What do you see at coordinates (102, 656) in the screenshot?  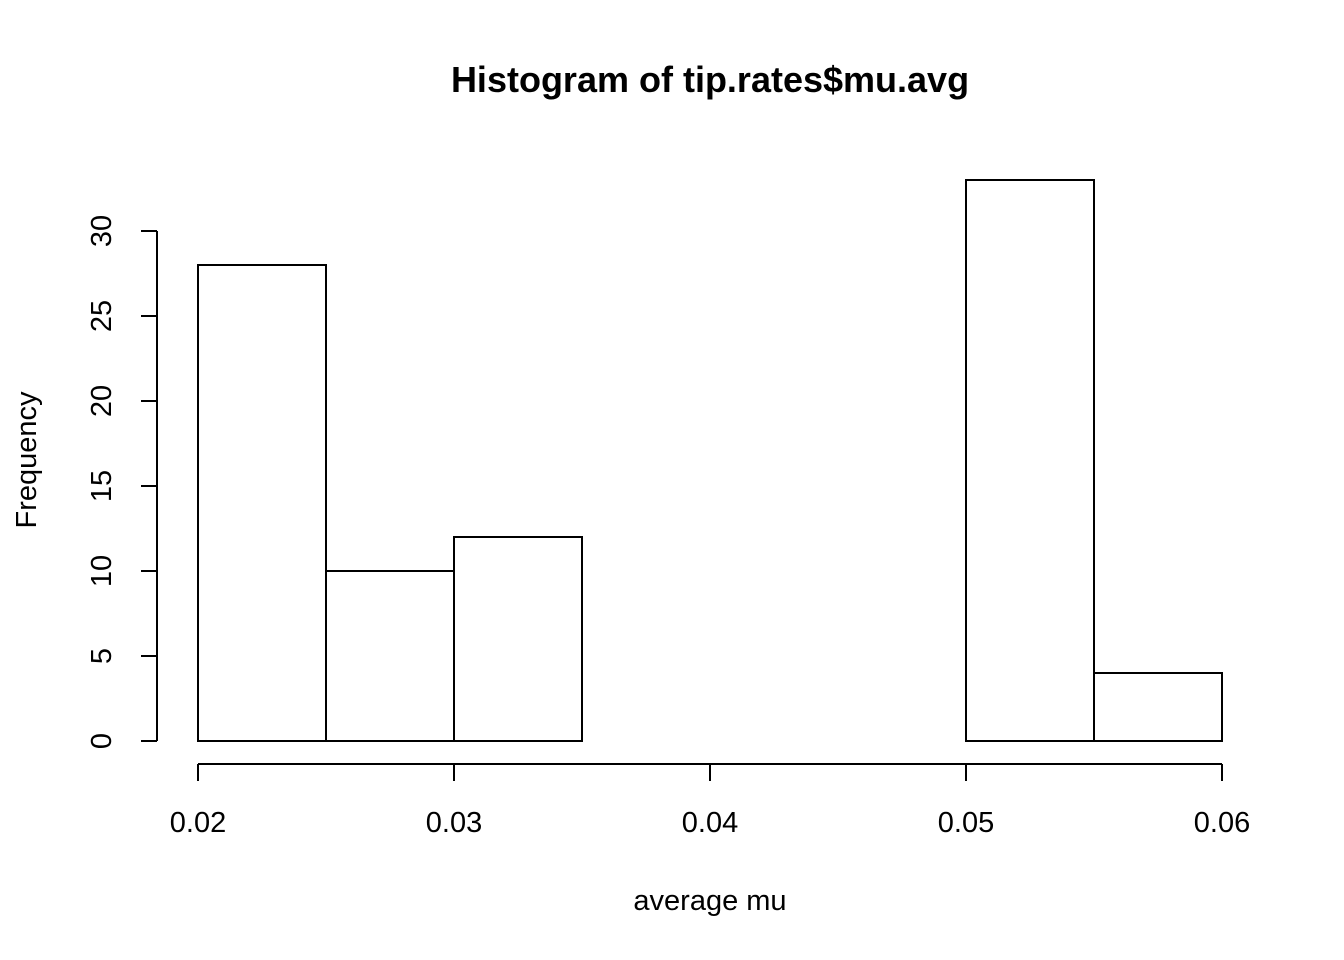 I see `y-tick-label-1: 5` at bounding box center [102, 656].